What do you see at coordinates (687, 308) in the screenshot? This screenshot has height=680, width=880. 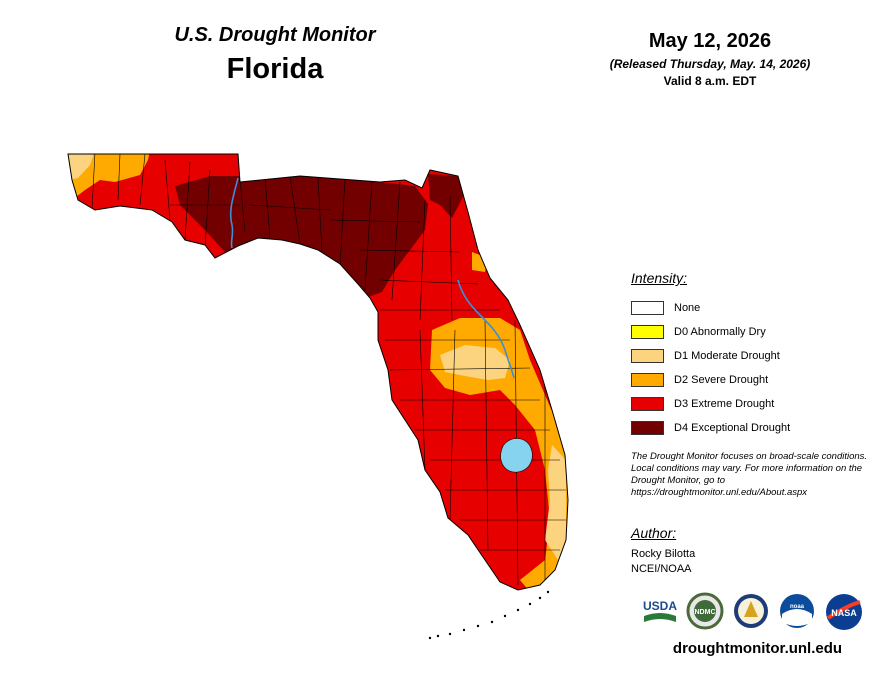 I see `legend-label: None` at bounding box center [687, 308].